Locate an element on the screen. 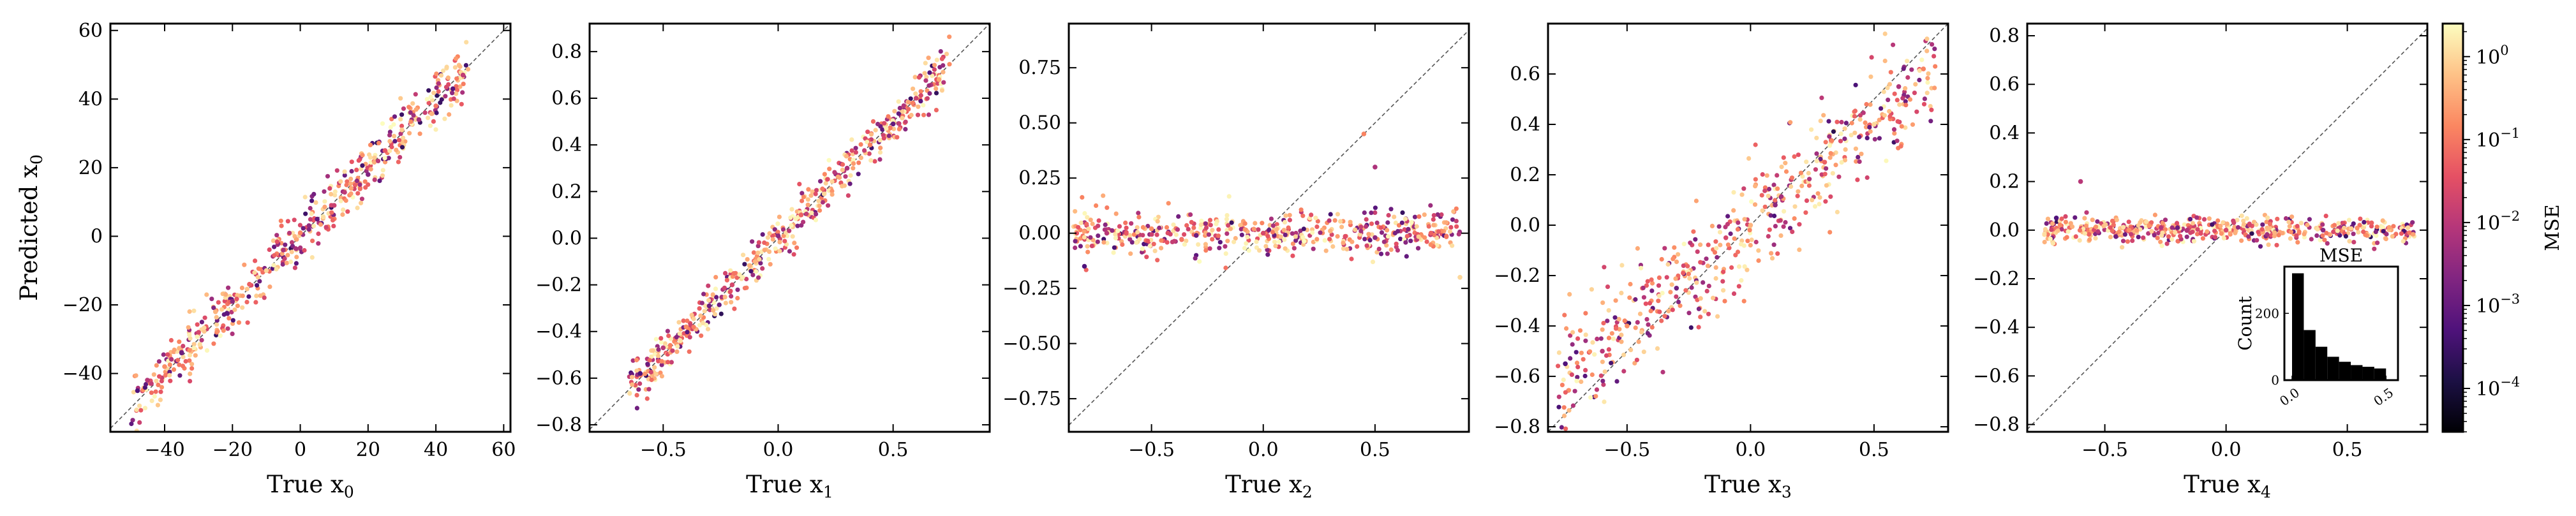 The height and width of the screenshot is (516, 2576). histogram-bar is located at coordinates (2368, 373).